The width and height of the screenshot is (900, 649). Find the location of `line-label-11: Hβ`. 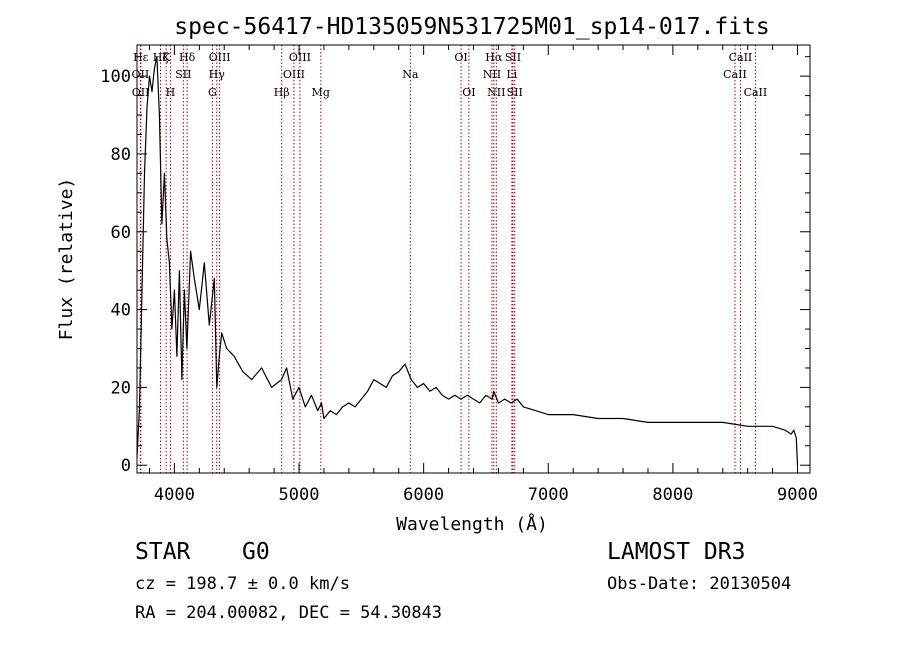

line-label-11: Hβ is located at coordinates (282, 92).